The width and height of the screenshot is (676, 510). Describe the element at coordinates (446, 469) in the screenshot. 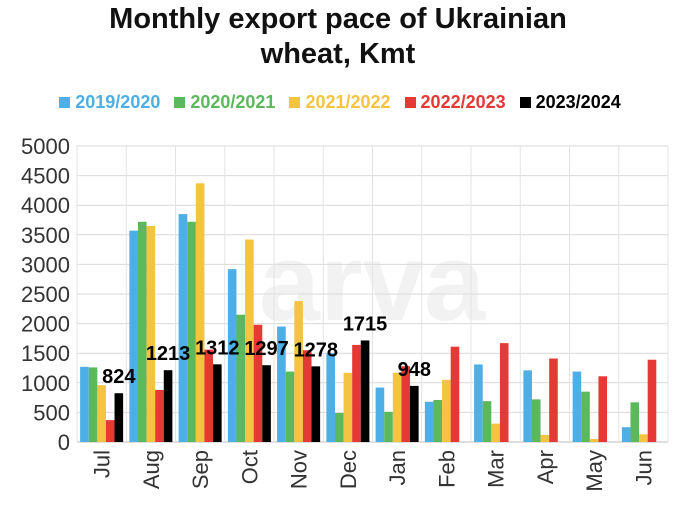

I see `x-tick-label: Feb` at that location.